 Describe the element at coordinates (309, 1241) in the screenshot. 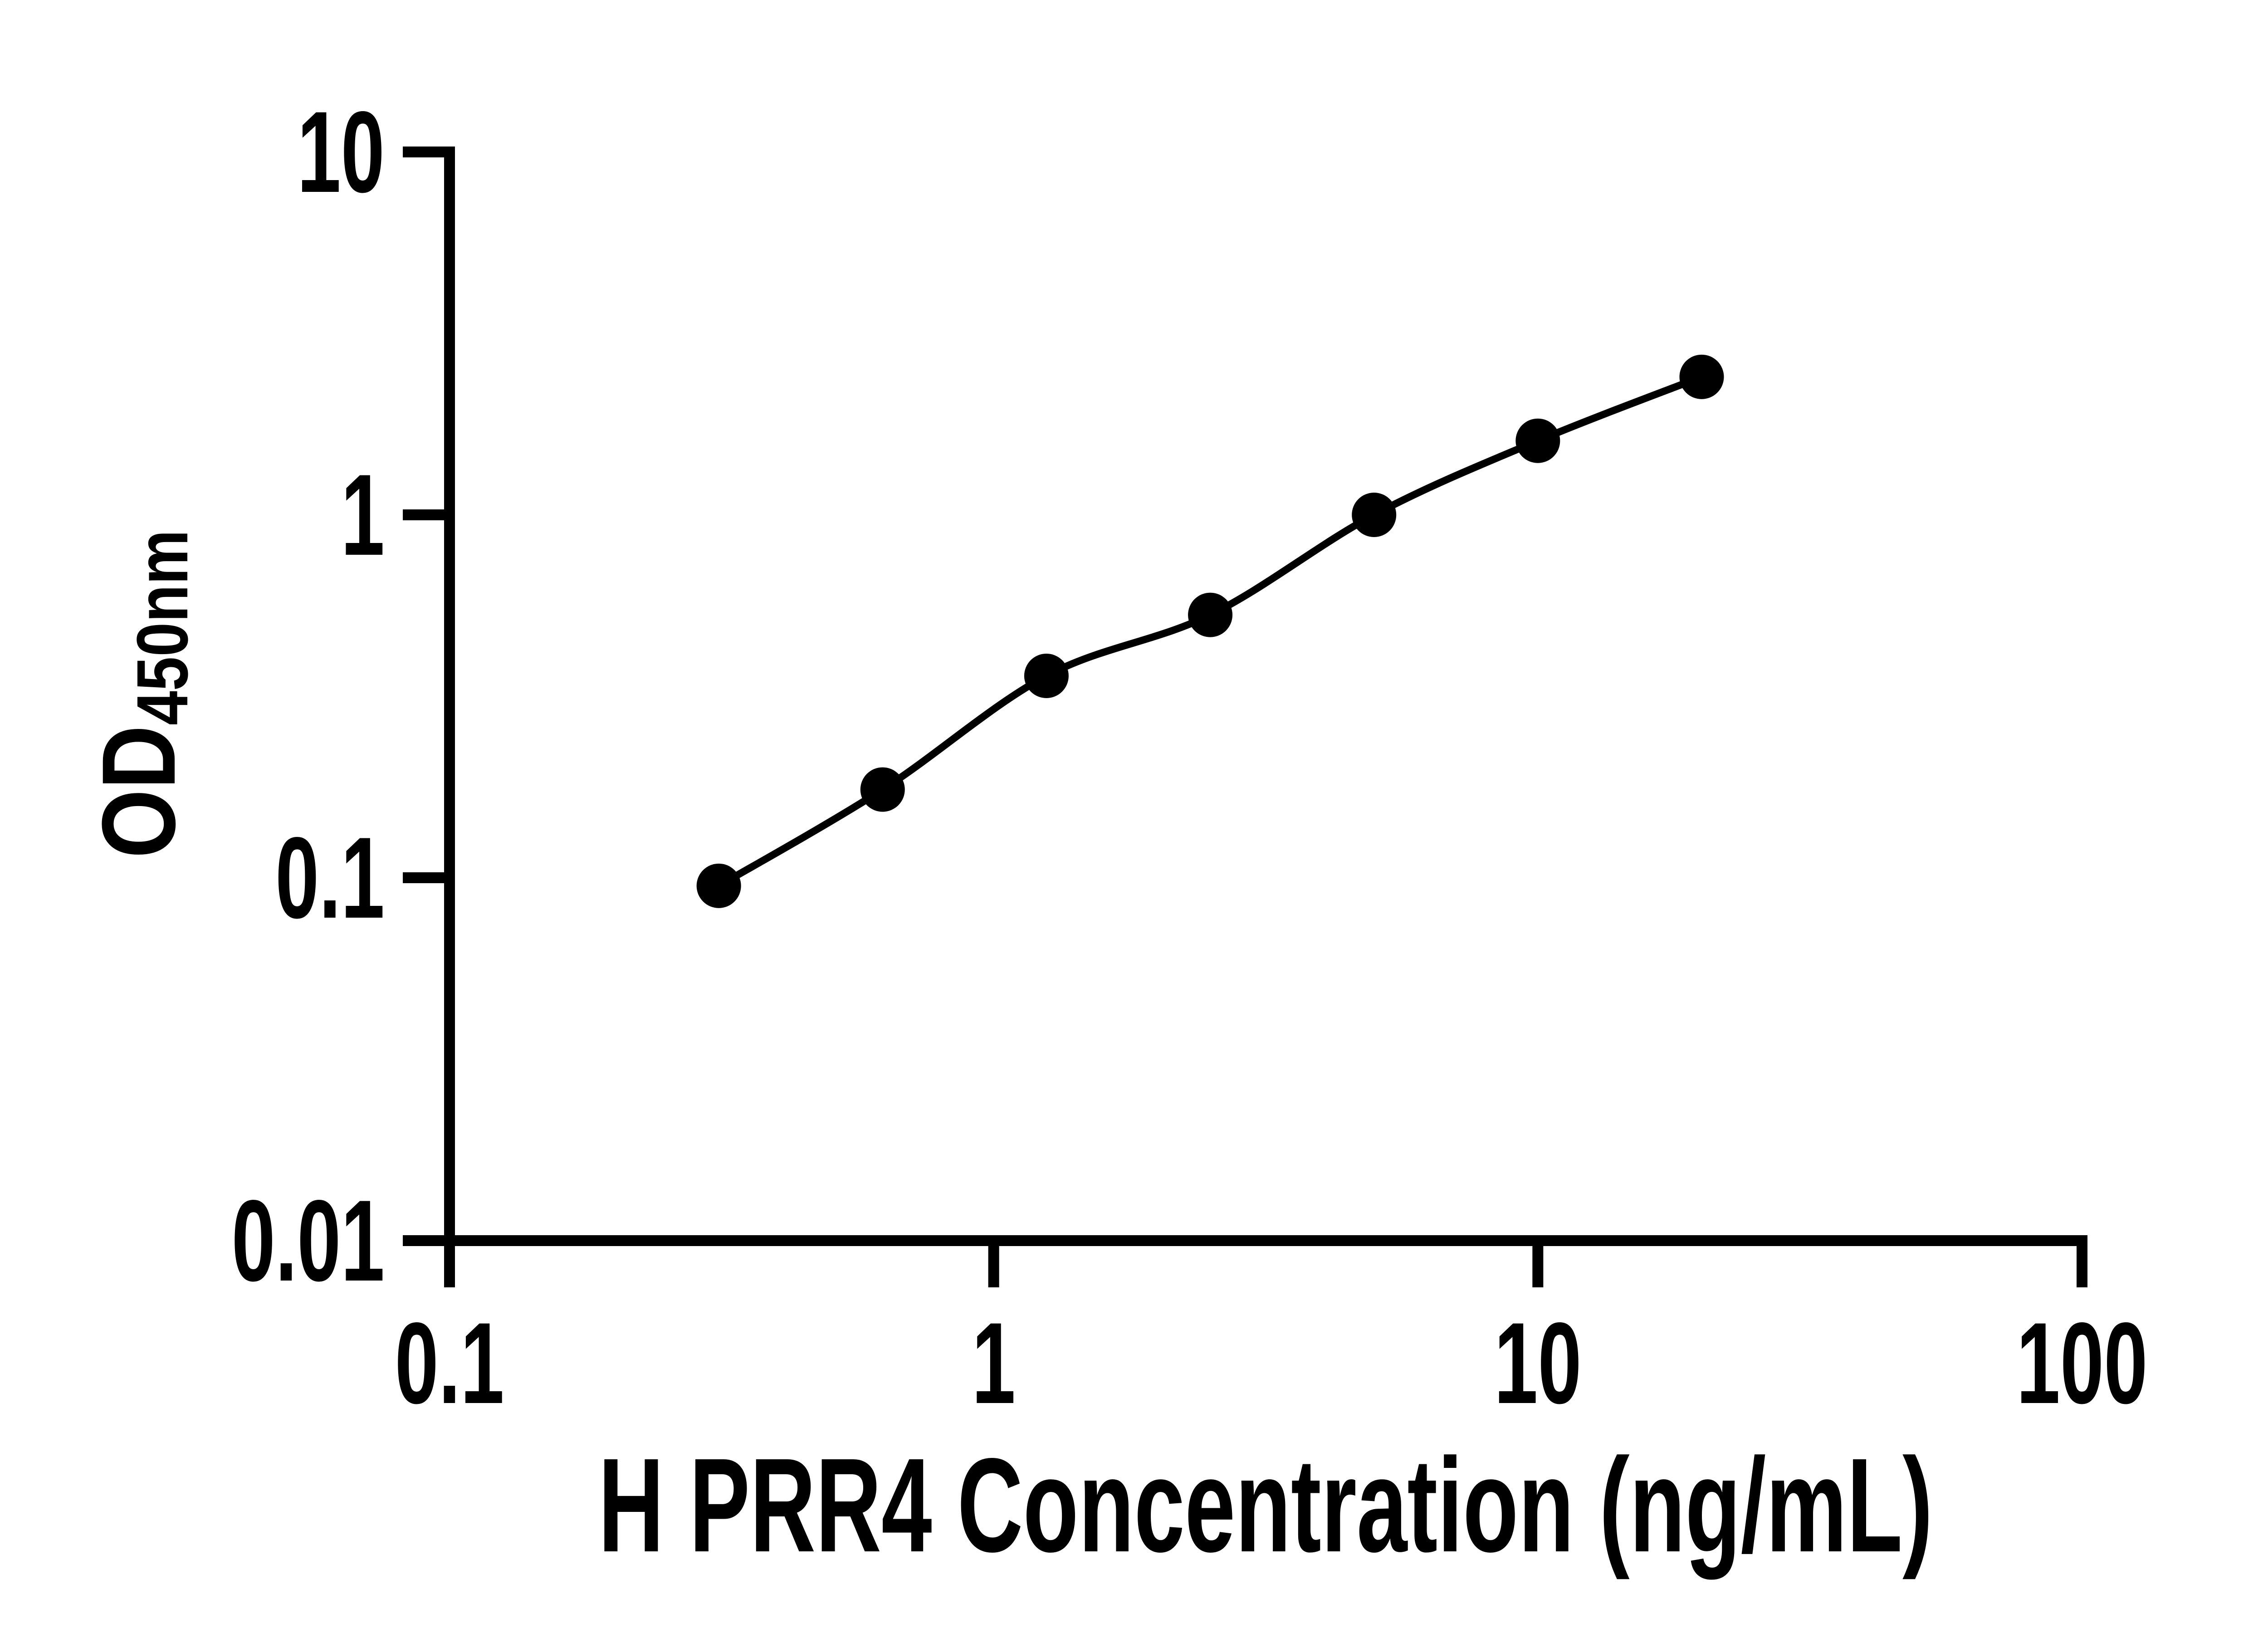

I see `y-tick-label: 0.01` at that location.